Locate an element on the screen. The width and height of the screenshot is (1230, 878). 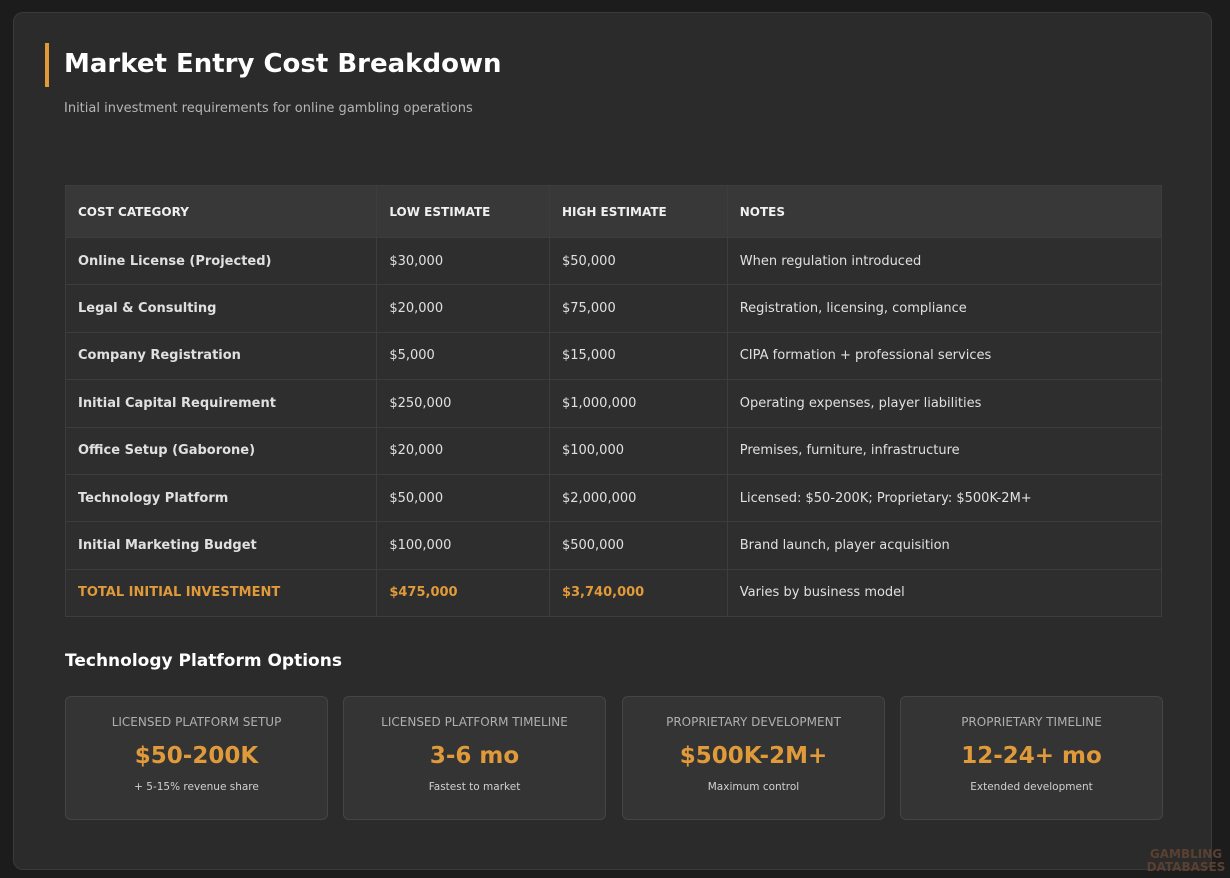
header-cell: LOW ESTIMATE is located at coordinates (463, 211).